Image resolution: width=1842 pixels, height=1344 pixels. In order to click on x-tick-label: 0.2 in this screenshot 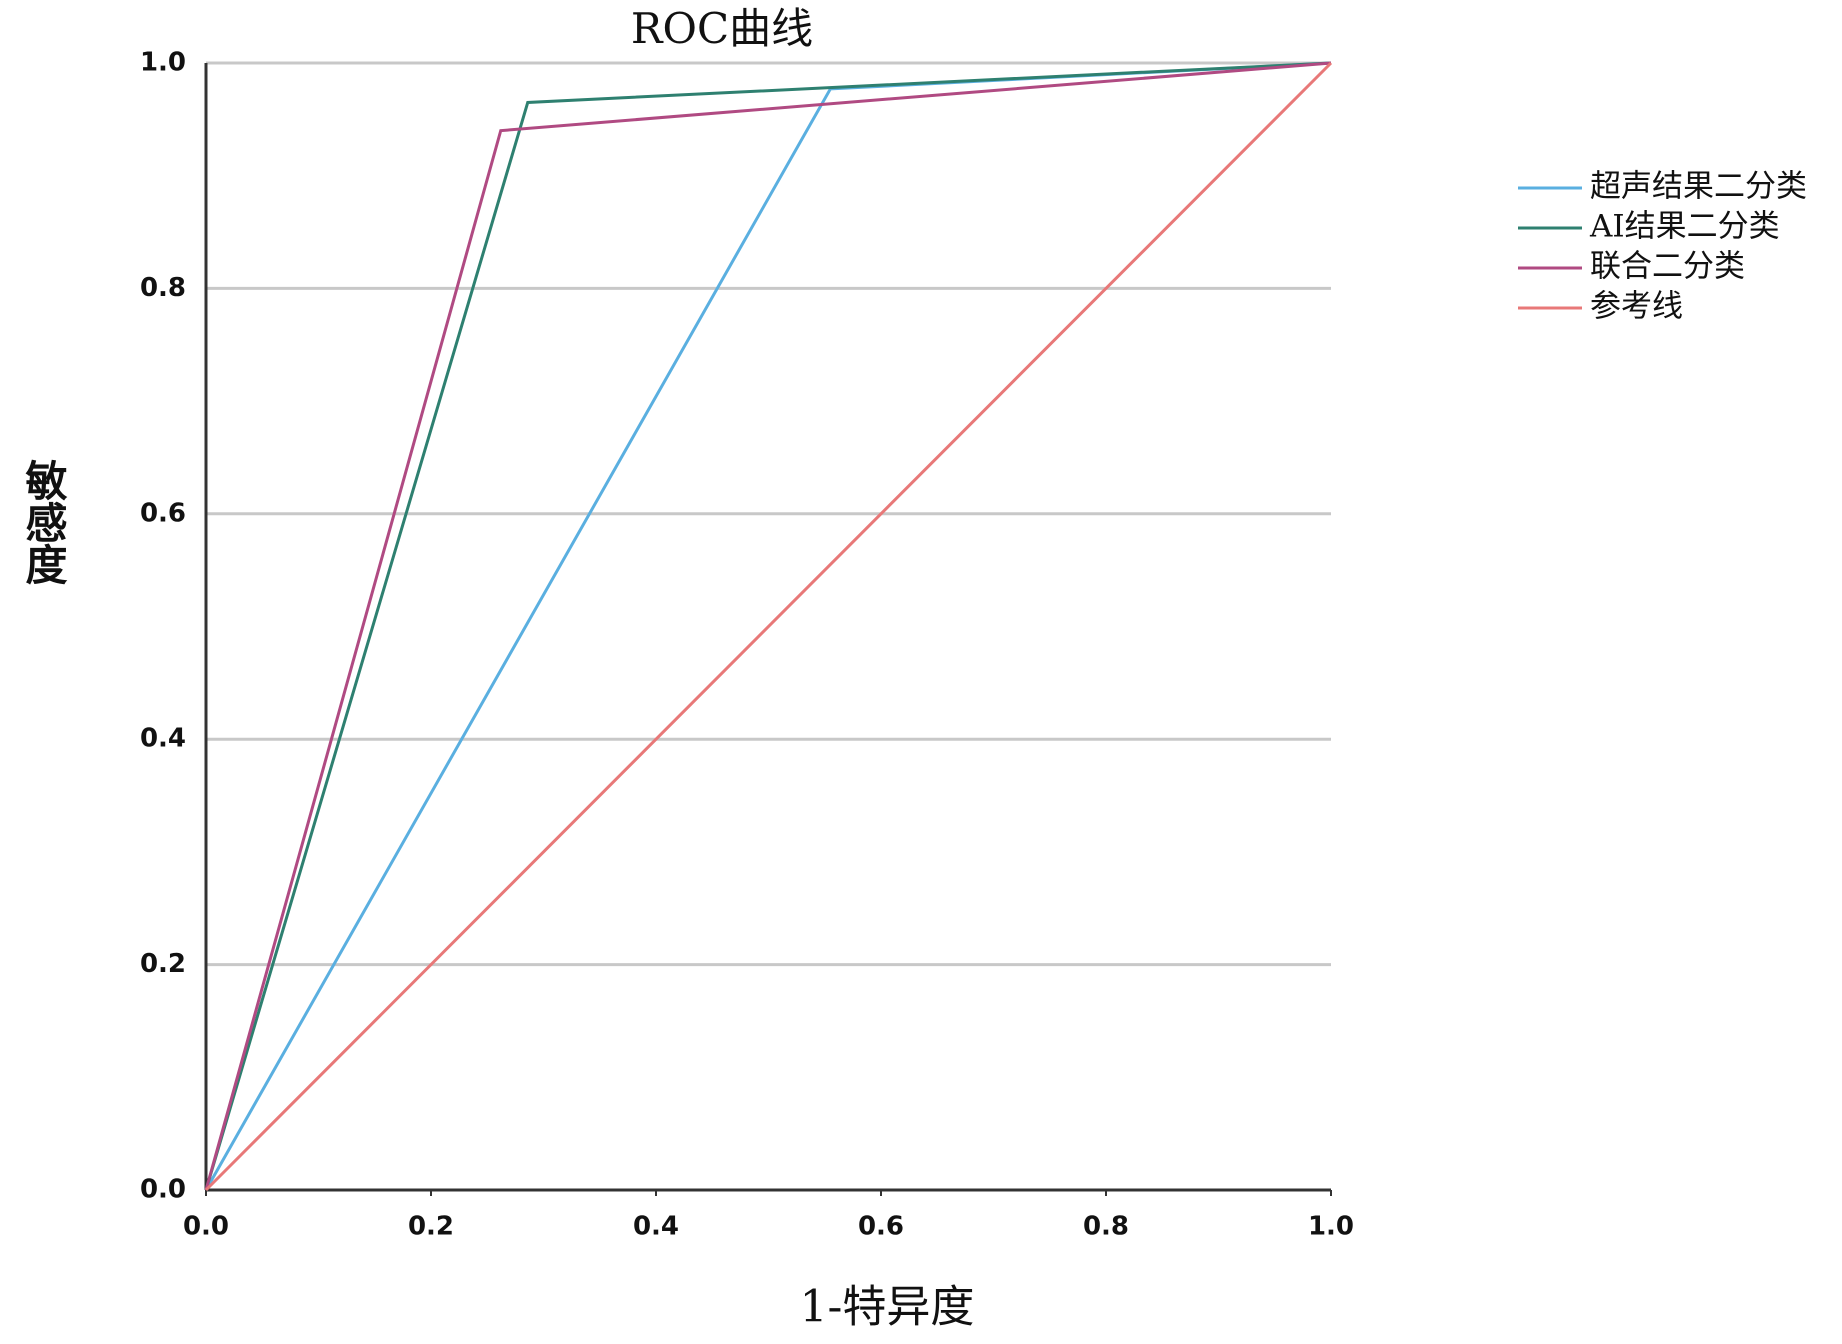, I will do `click(431, 1227)`.